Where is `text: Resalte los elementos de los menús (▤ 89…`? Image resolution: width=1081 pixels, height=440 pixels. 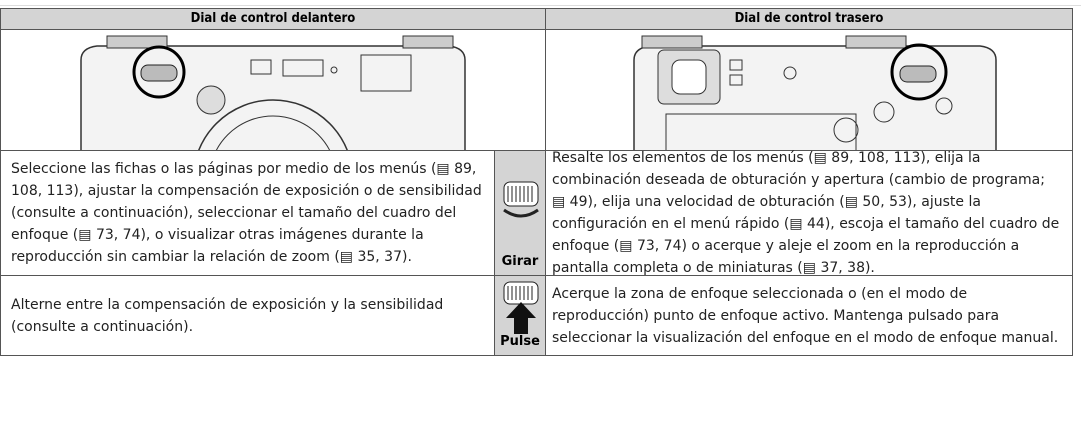 text: Resalte los elementos de los menús (▤ 89… is located at coordinates (806, 213).